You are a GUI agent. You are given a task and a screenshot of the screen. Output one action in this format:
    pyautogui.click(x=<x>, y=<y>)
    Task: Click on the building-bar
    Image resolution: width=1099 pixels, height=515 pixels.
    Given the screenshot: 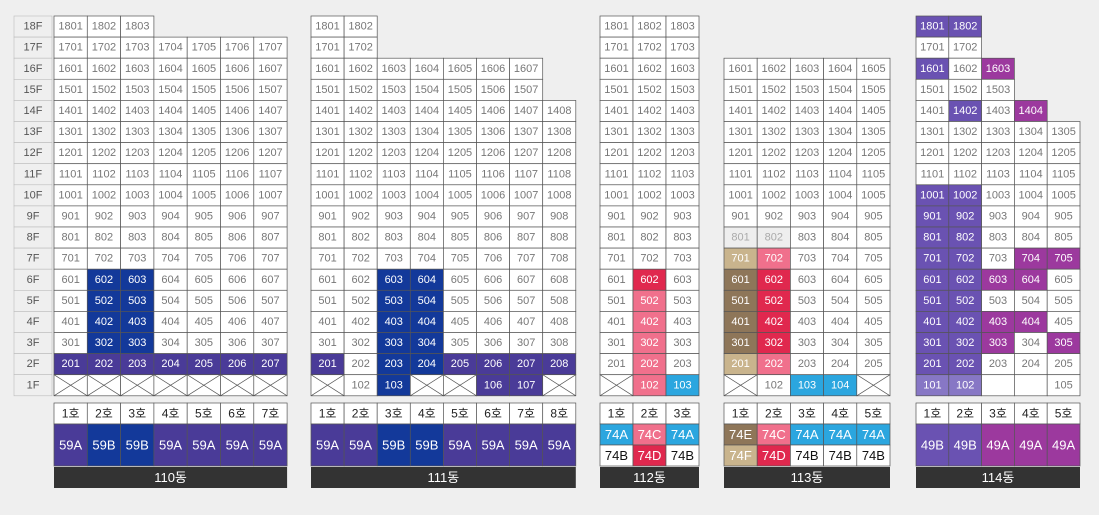 What is the action you would take?
    pyautogui.click(x=998, y=477)
    